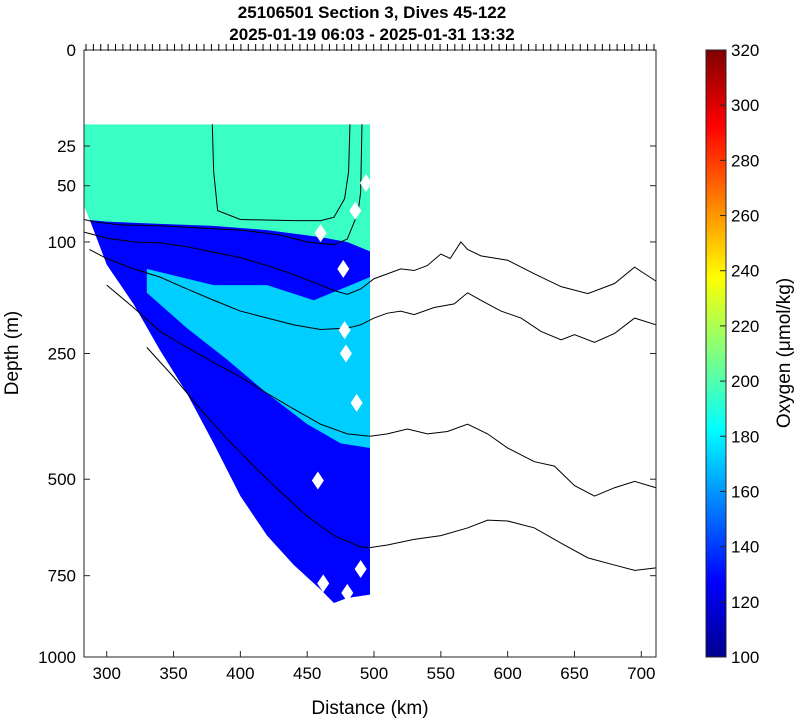 This screenshot has width=800, height=721. Describe the element at coordinates (739, 354) in the screenshot. I see `colorbar-ticks: 100 120 140 160 180 200 220 240 260 280 300 320` at that location.